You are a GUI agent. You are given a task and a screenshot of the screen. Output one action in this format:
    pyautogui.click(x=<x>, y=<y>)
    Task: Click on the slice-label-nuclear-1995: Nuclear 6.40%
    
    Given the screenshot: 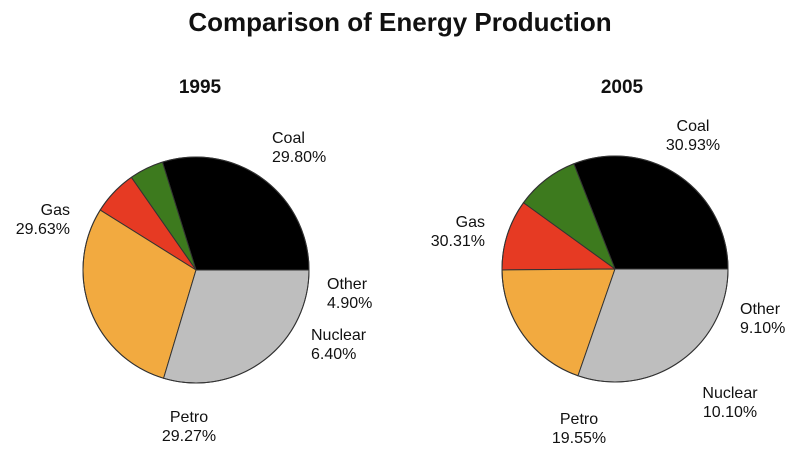 What is the action you would take?
    pyautogui.click(x=339, y=345)
    